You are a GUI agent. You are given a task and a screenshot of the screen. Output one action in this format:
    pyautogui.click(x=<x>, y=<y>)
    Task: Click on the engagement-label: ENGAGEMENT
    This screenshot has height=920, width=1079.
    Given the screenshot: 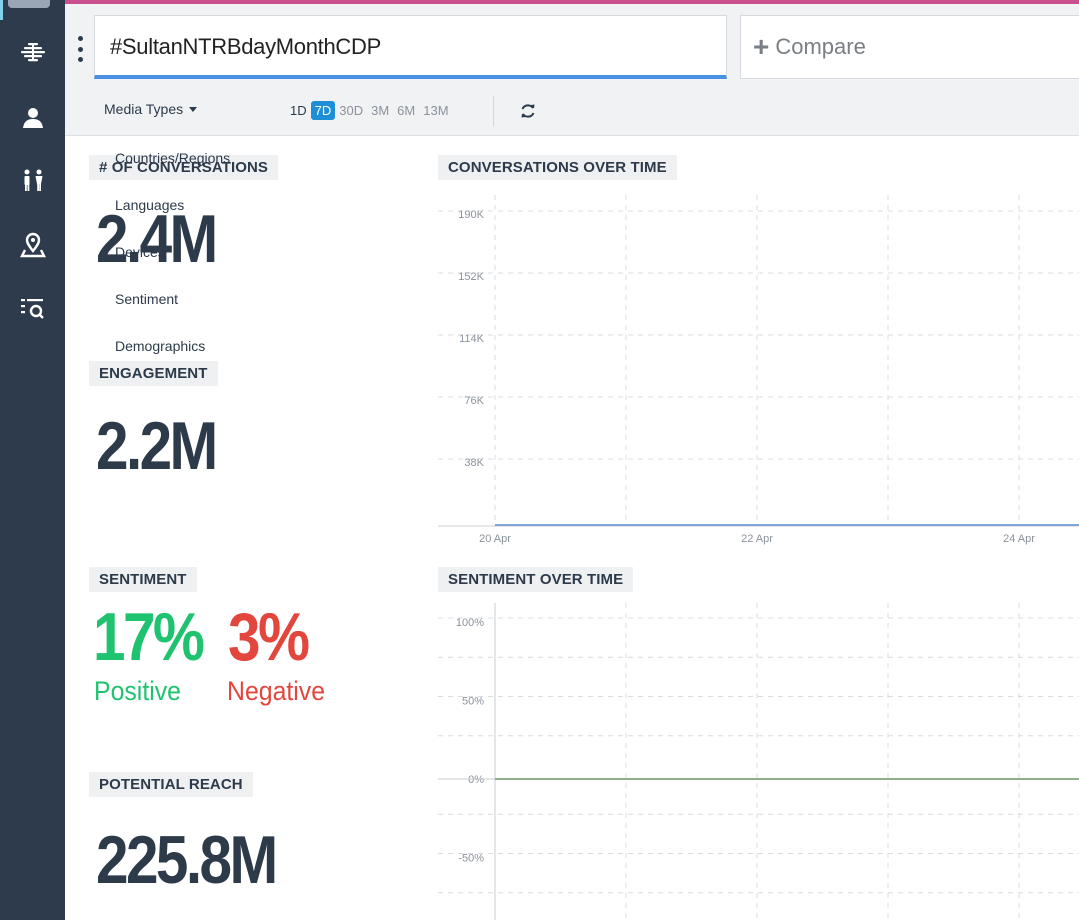 What is the action you would take?
    pyautogui.click(x=153, y=373)
    